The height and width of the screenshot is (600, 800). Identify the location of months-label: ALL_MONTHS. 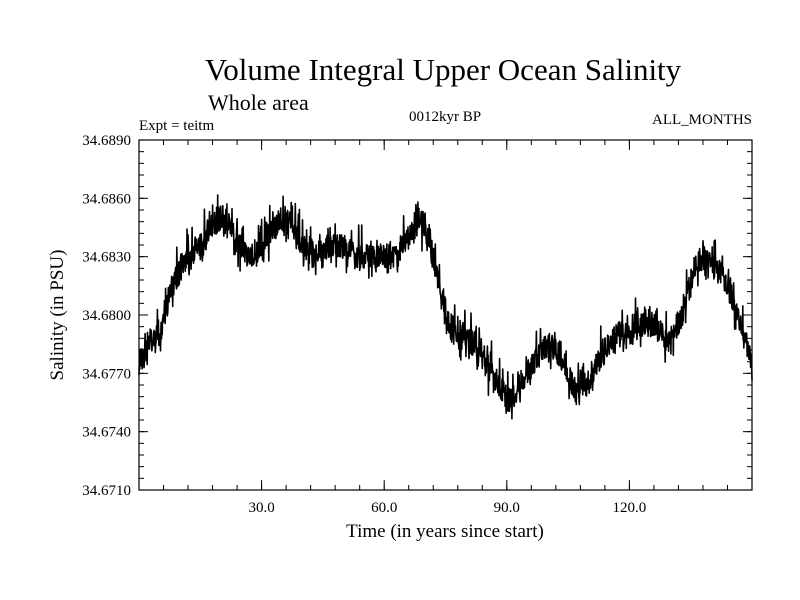
(702, 120).